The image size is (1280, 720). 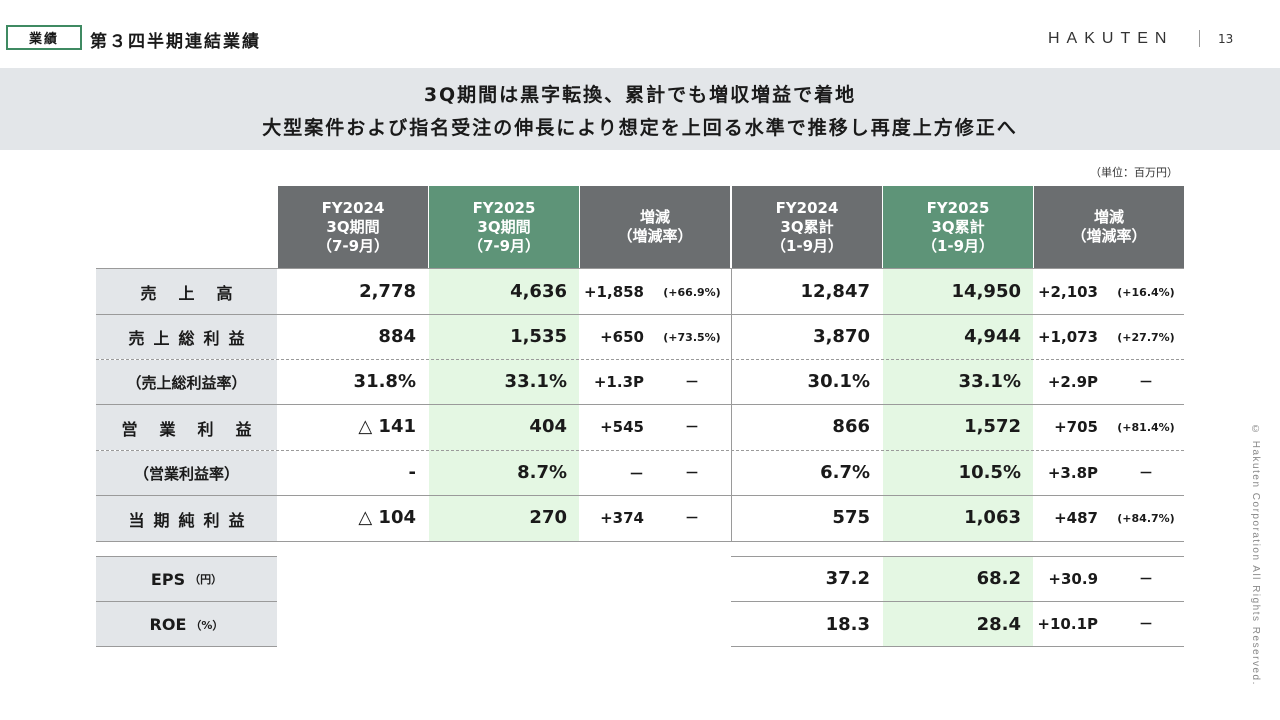 I want to click on cell-fy24c-net-income: 575, so click(x=851, y=517).